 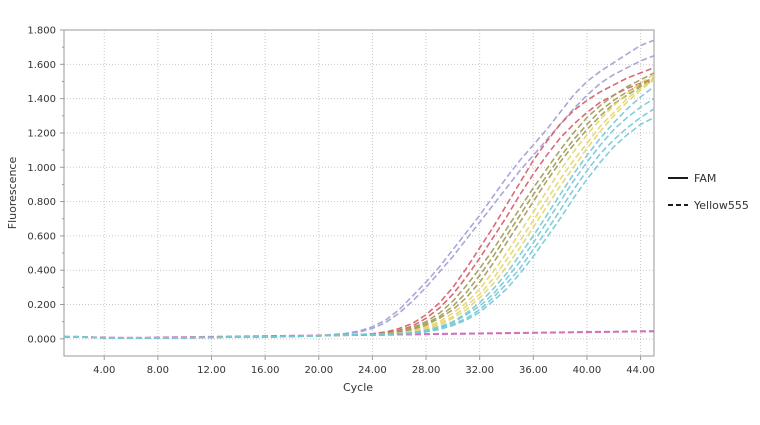 I want to click on x-tick-label: 36.00, so click(x=533, y=370).